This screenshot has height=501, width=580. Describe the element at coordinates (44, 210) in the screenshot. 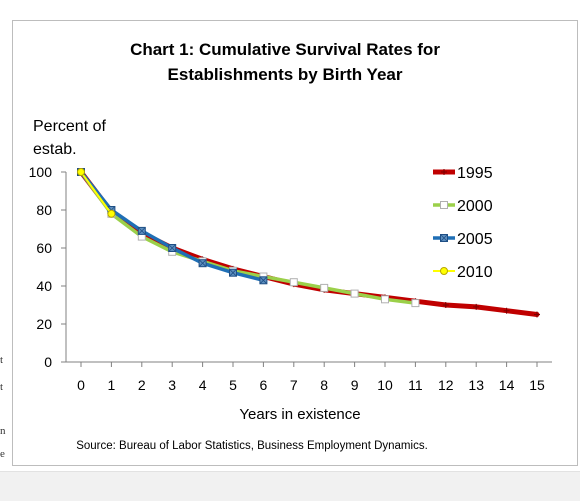

I see `y-tick-label: 80` at that location.